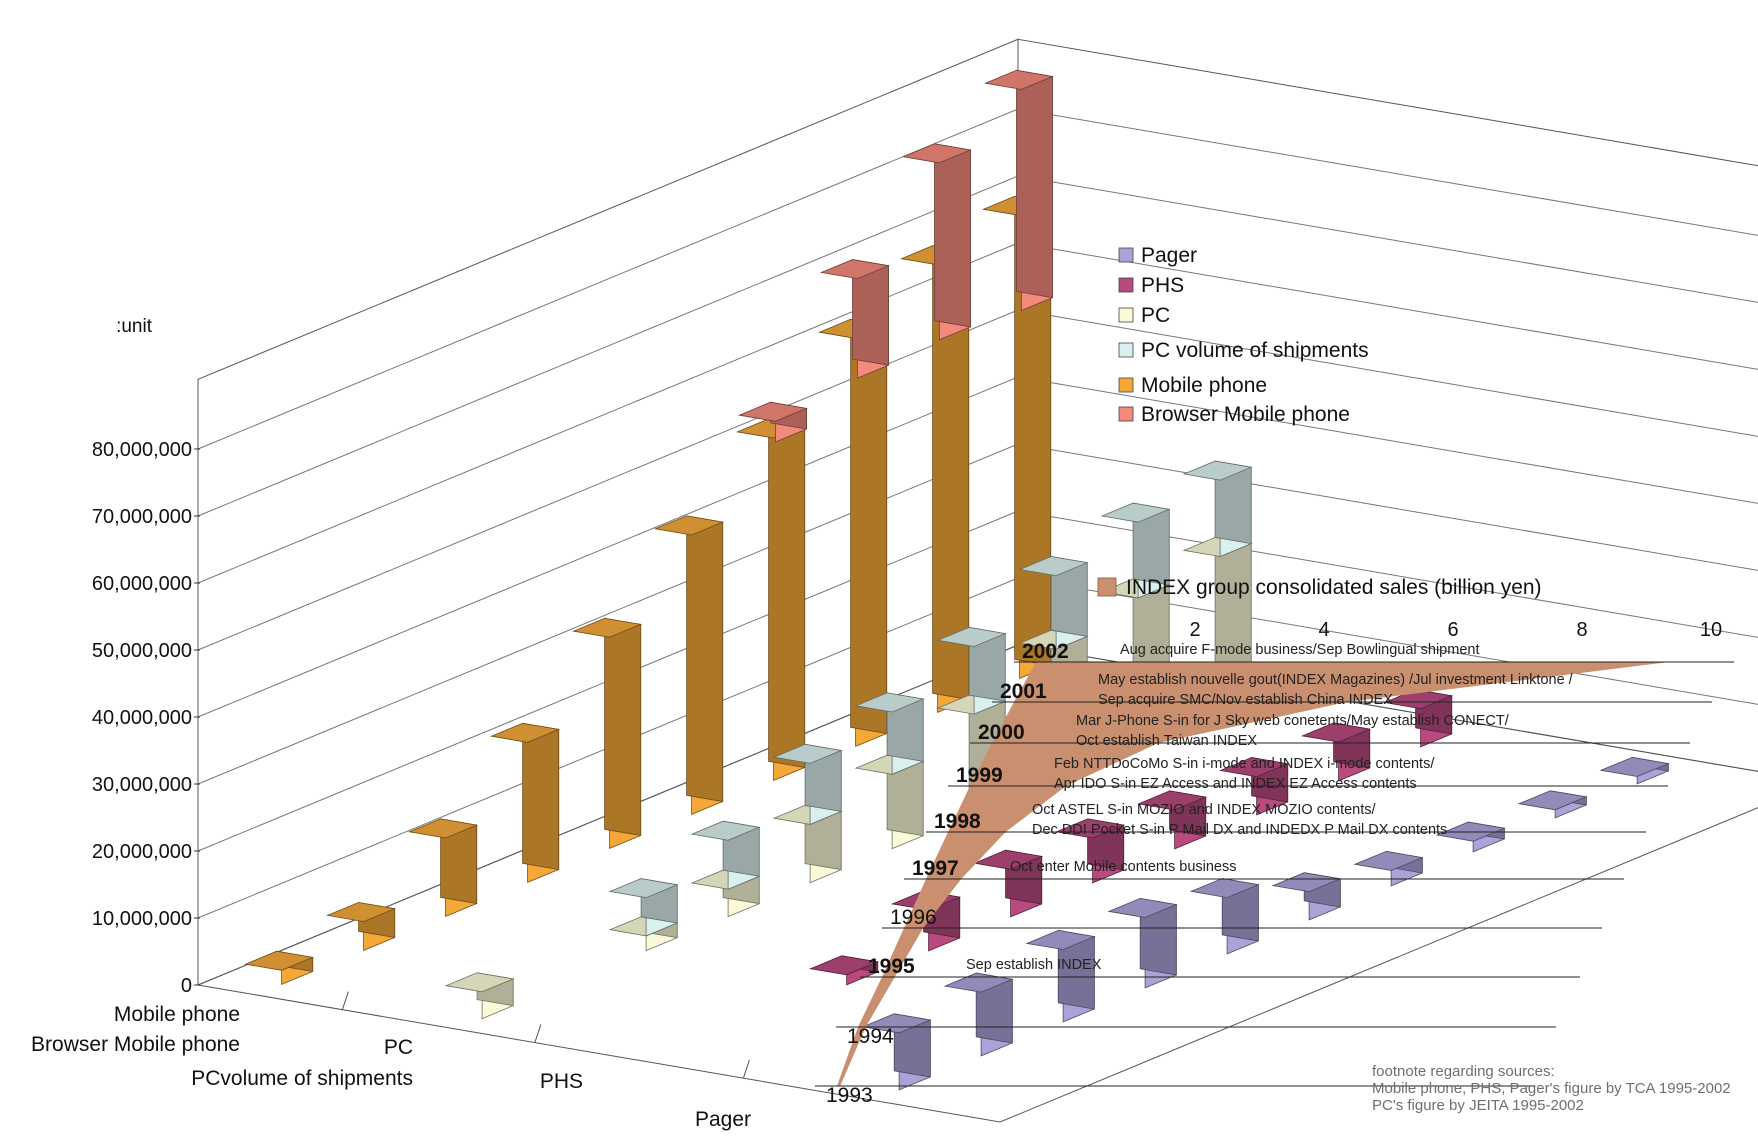  Describe the element at coordinates (142, 450) in the screenshot. I see `y-tick-label: 80,000,000` at that location.